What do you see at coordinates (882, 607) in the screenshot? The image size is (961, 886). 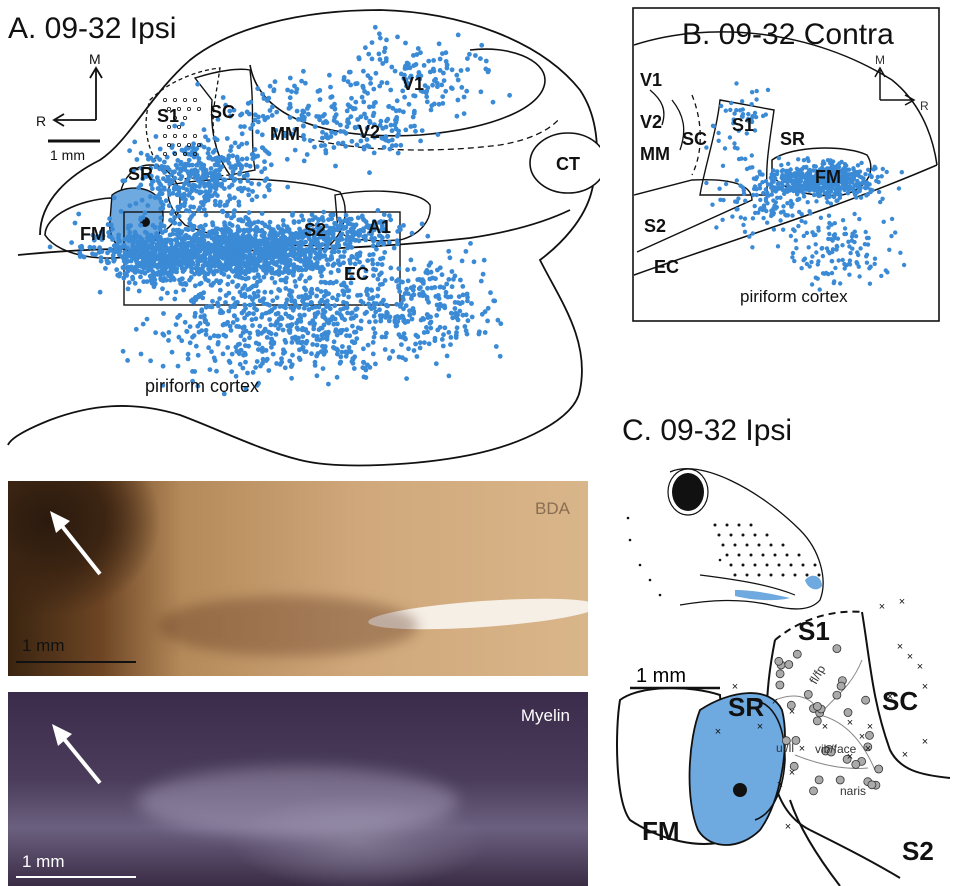 I see `cross-marker: ×` at bounding box center [882, 607].